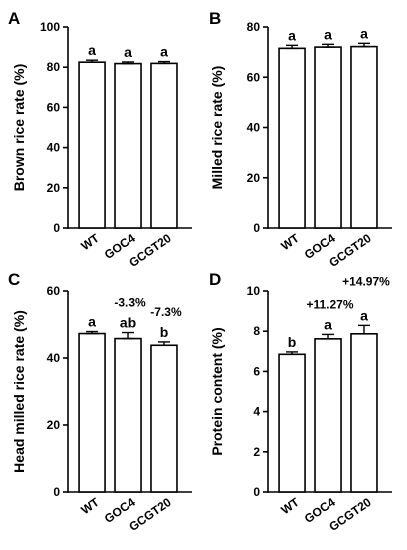 The width and height of the screenshot is (407, 550). I want to click on change-annotation: -3.3%, so click(130, 303).